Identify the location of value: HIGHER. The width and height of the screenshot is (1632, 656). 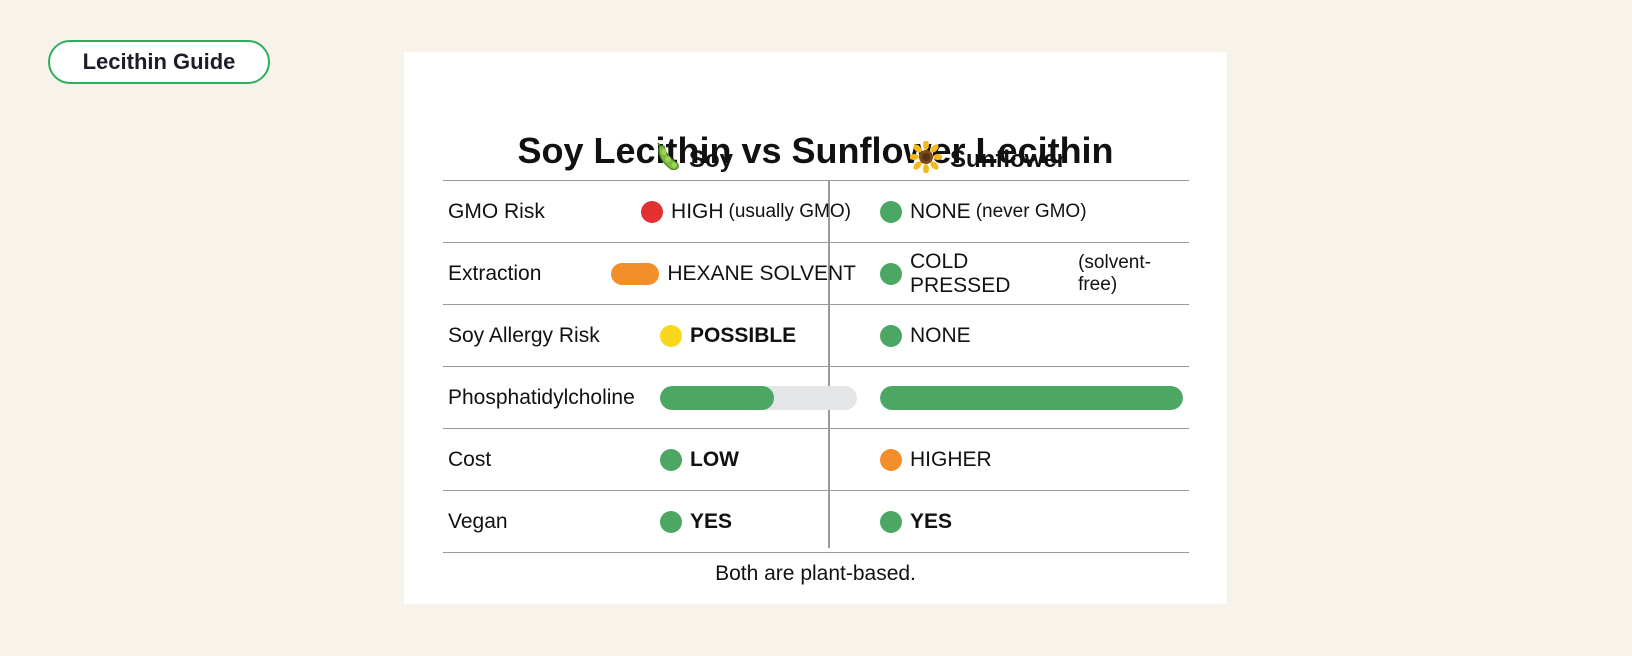
(951, 459).